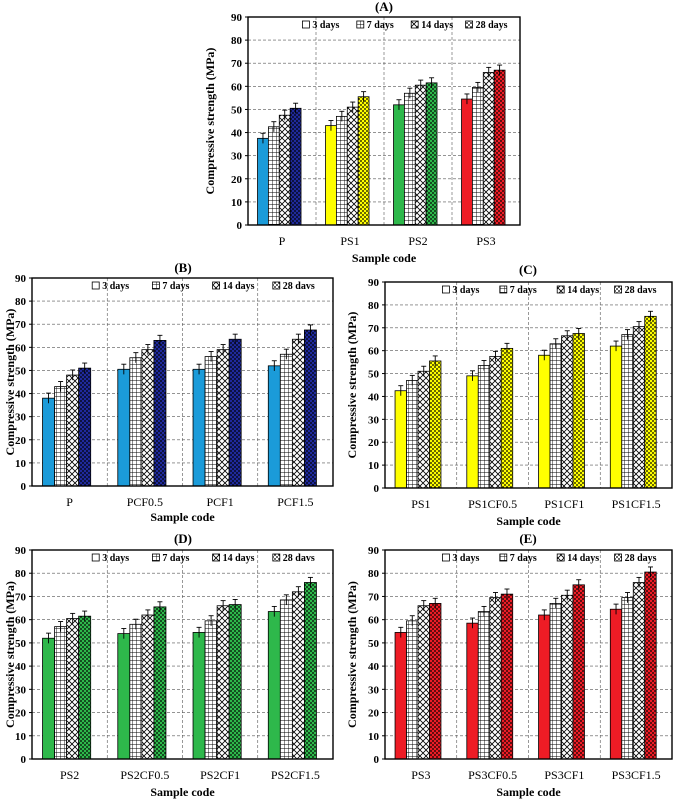 This screenshot has height=802, width=685. Describe the element at coordinates (274, 685) in the screenshot. I see `bar-PS2CF1.5-3-days` at that location.